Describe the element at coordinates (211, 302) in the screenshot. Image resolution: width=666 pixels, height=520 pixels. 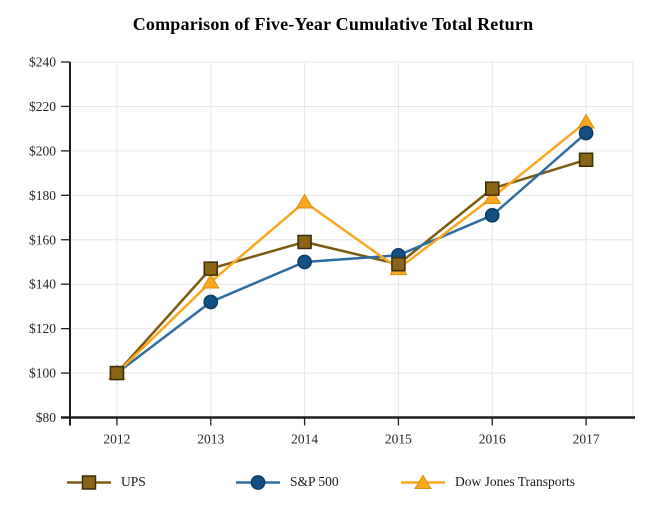
I see `data-point-s-p-500-2013` at that location.